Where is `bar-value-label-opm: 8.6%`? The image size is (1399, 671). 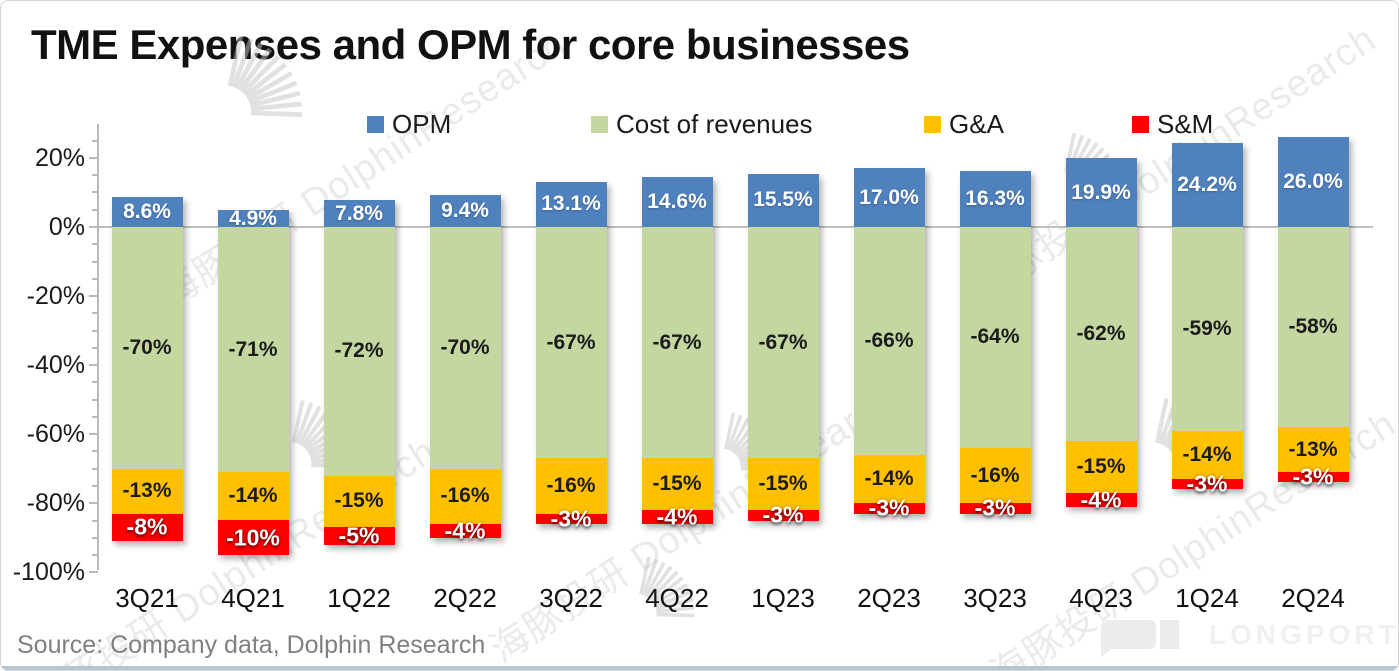 bar-value-label-opm: 8.6% is located at coordinates (147, 212).